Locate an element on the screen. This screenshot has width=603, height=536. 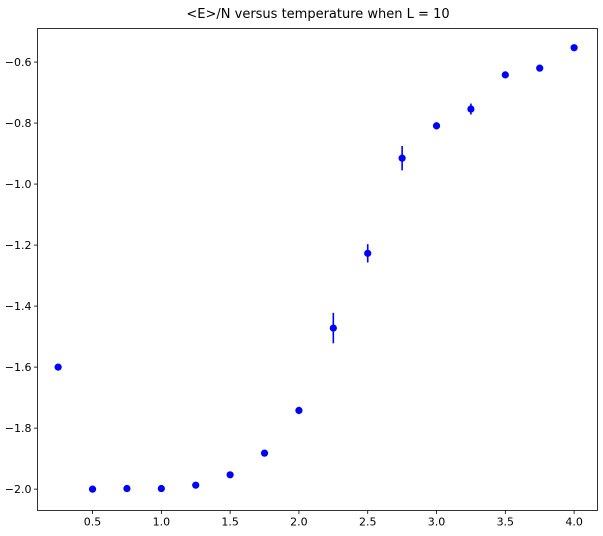
y-tick-label: −1.0 is located at coordinates (18, 184).